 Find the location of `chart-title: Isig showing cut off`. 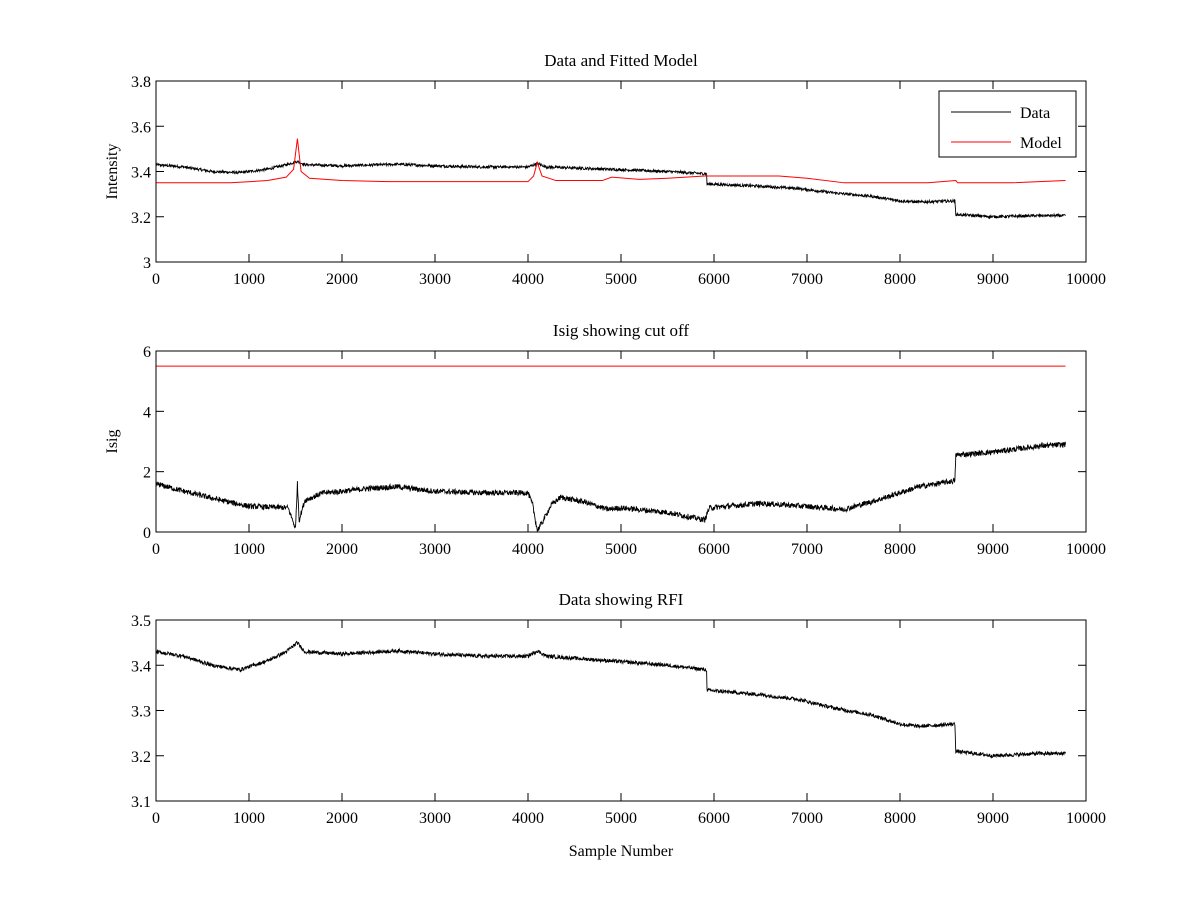

chart-title: Isig showing cut off is located at coordinates (621, 330).